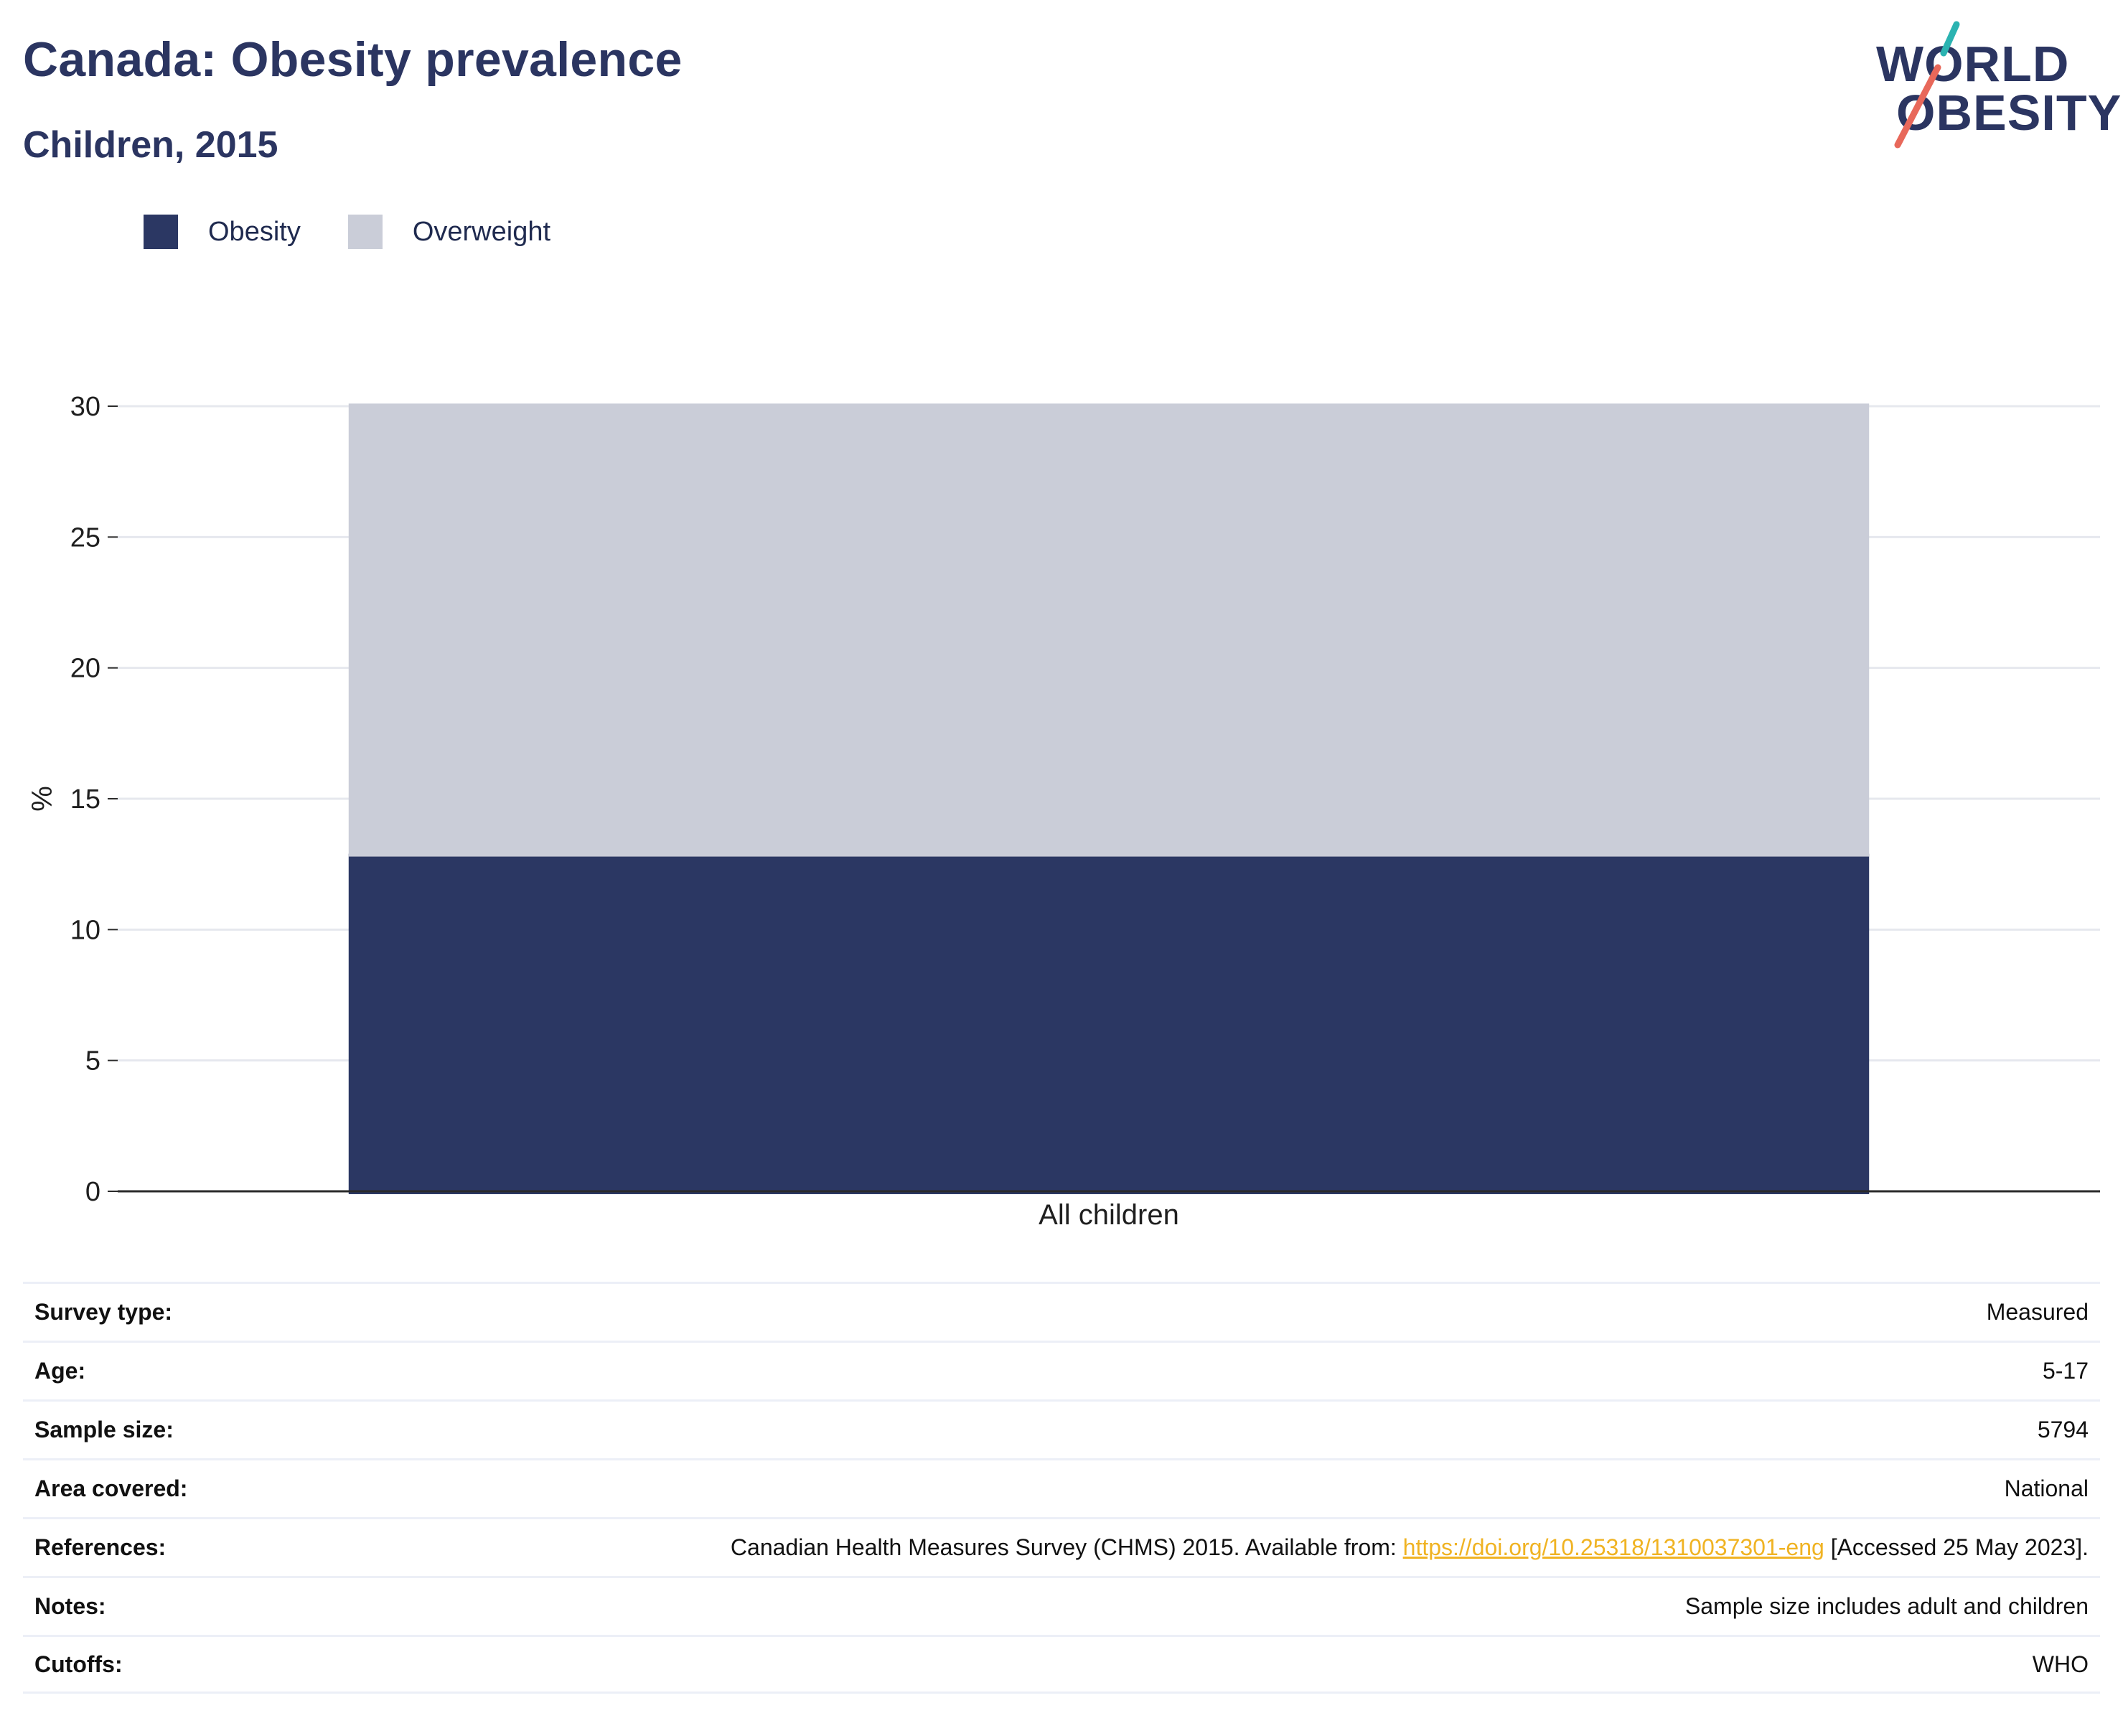  Describe the element at coordinates (254, 231) in the screenshot. I see `legend-label-obesity: Obesity` at that location.